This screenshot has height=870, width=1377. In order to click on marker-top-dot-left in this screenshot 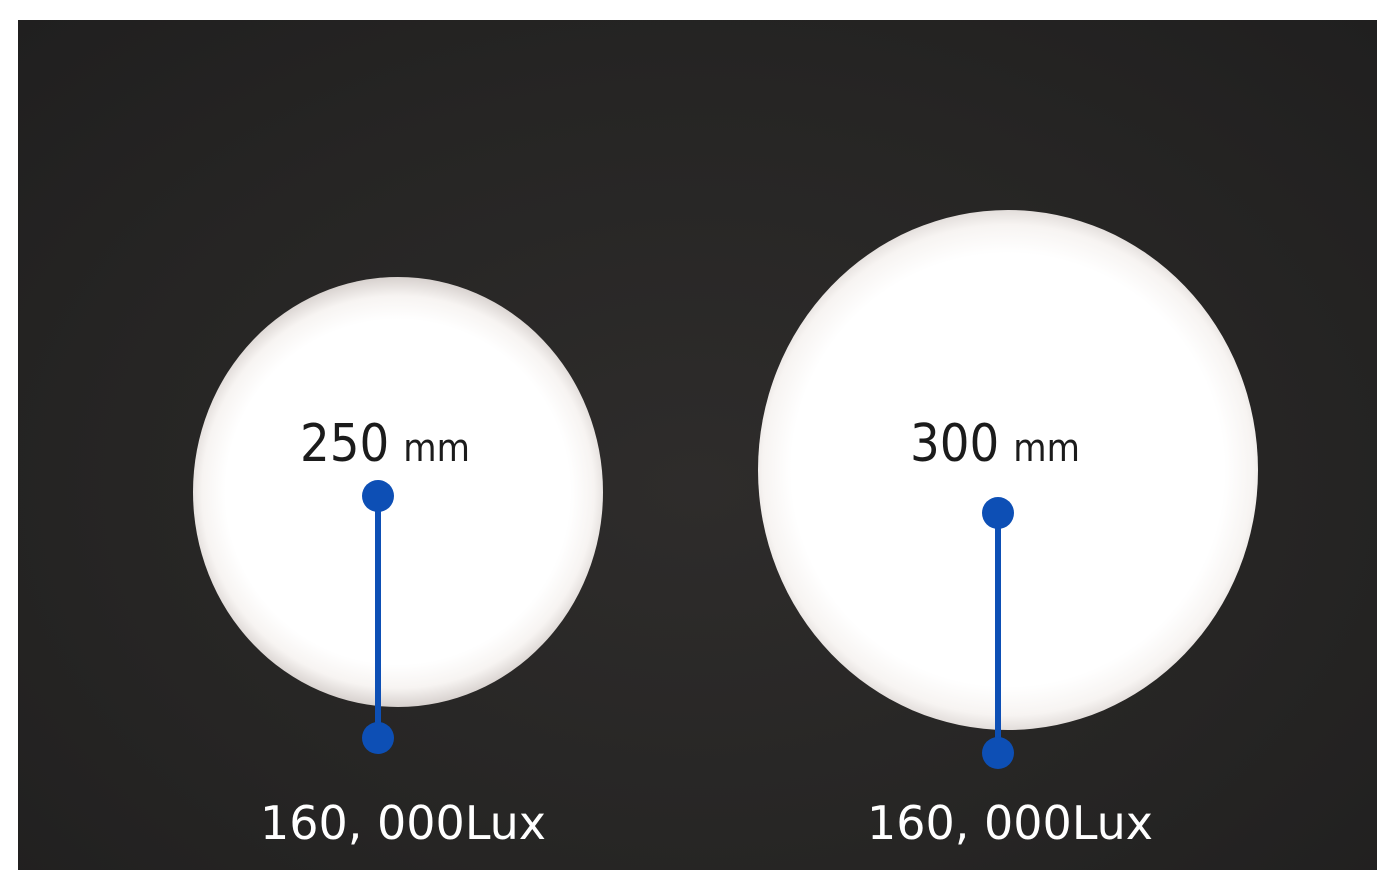, I will do `click(378, 496)`.